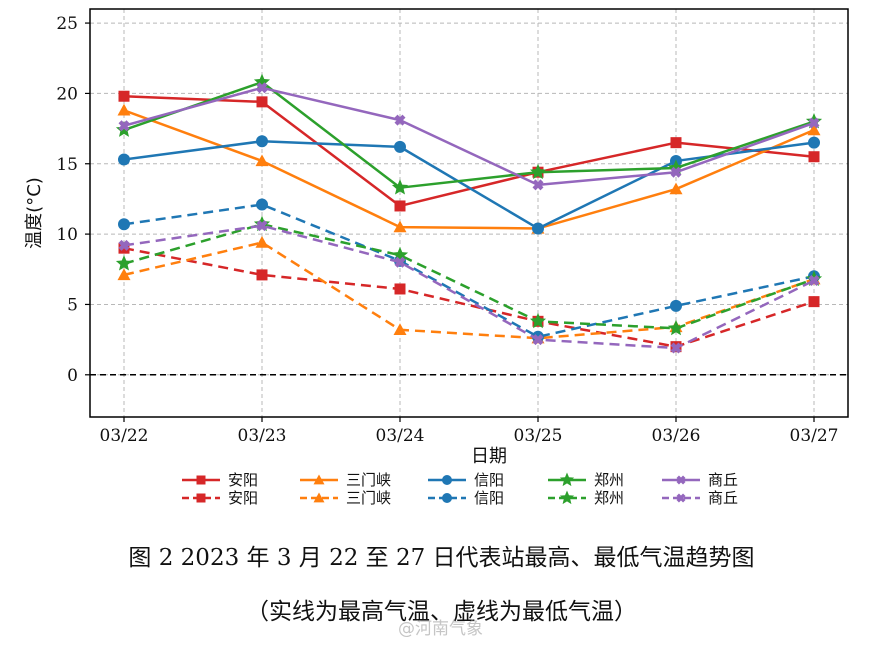 Image resolution: width=883 pixels, height=648 pixels. I want to click on figure-caption-note: （实线为最高气温、虚线为最低气温）, so click(441, 612).